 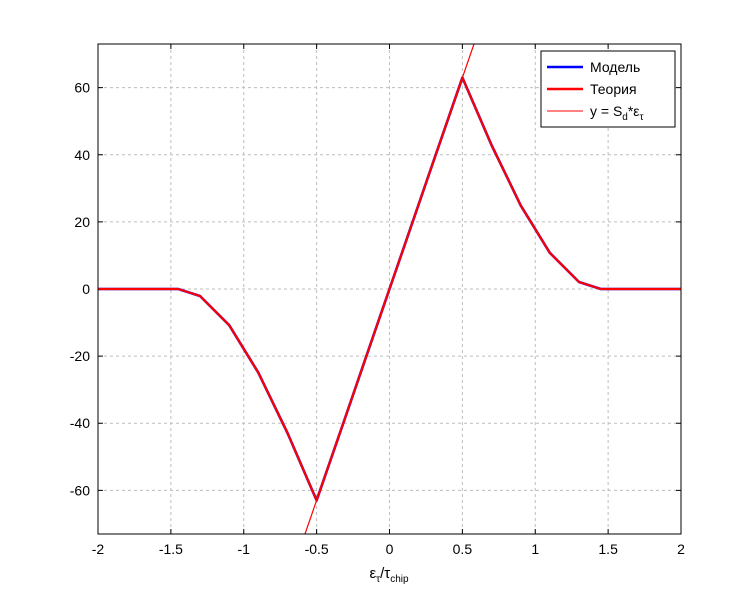 I want to click on x-tick-label: -1.5, so click(x=171, y=549).